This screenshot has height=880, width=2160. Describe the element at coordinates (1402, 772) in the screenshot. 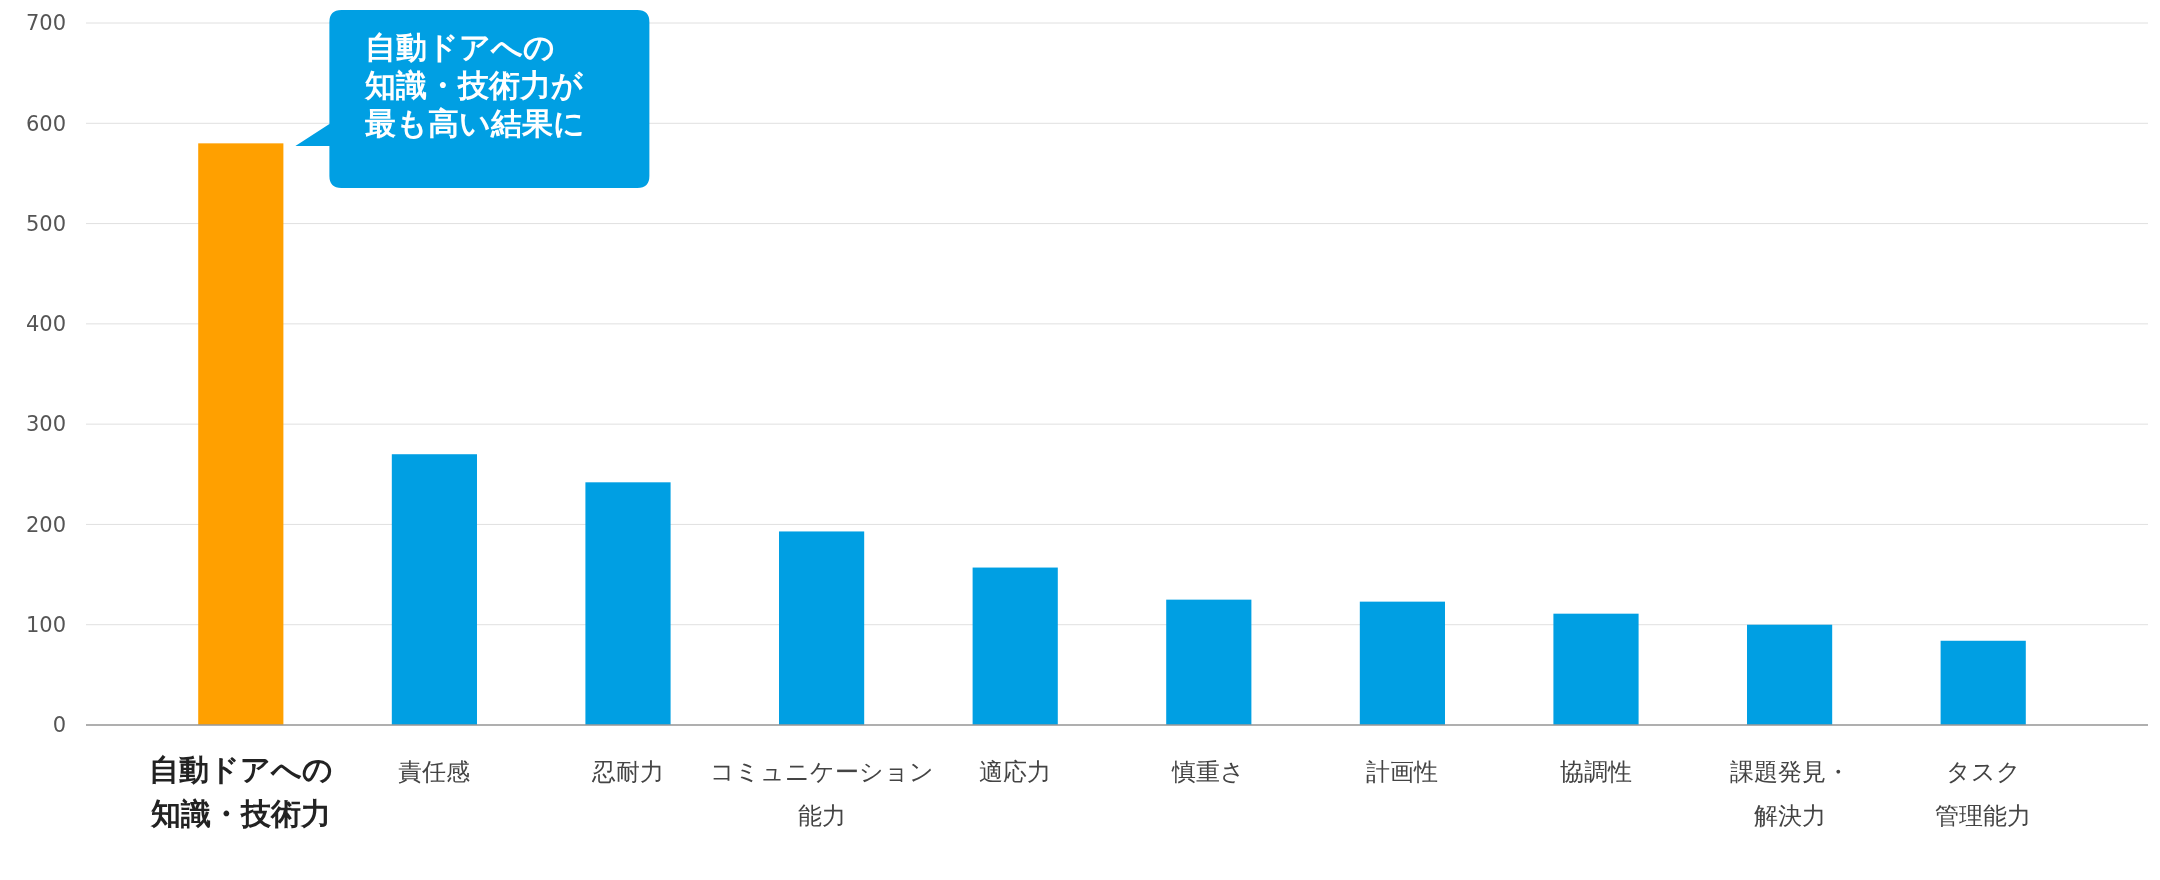

I see `x-tick-label: 計画性` at that location.